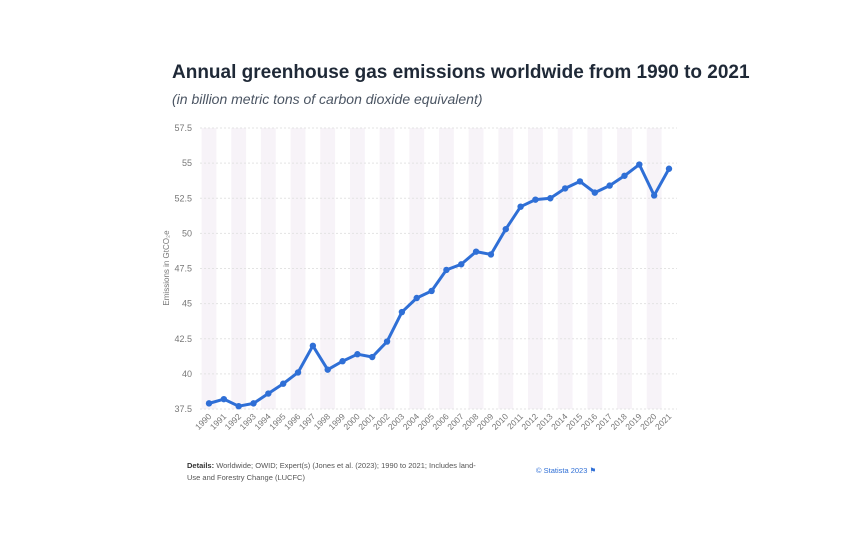 The width and height of the screenshot is (850, 548). Describe the element at coordinates (663, 421) in the screenshot. I see `x-tick-label: 2021` at that location.